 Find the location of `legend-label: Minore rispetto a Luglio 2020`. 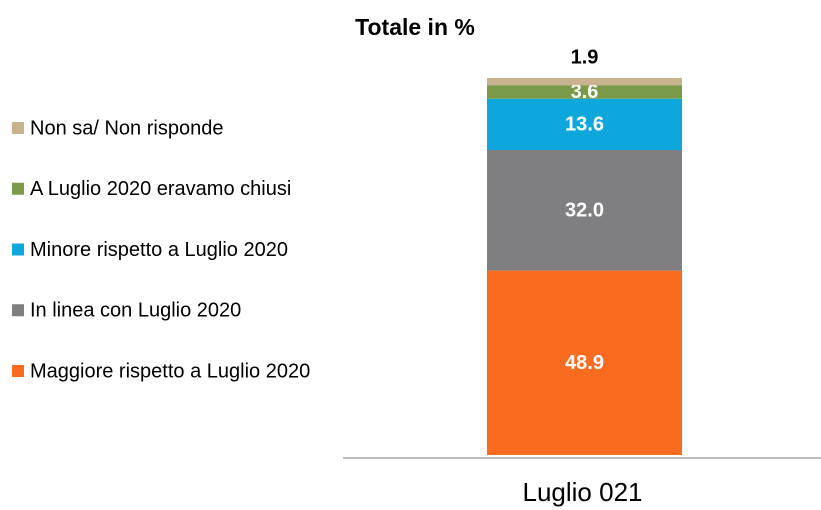

legend-label: Minore rispetto a Luglio 2020 is located at coordinates (159, 250).